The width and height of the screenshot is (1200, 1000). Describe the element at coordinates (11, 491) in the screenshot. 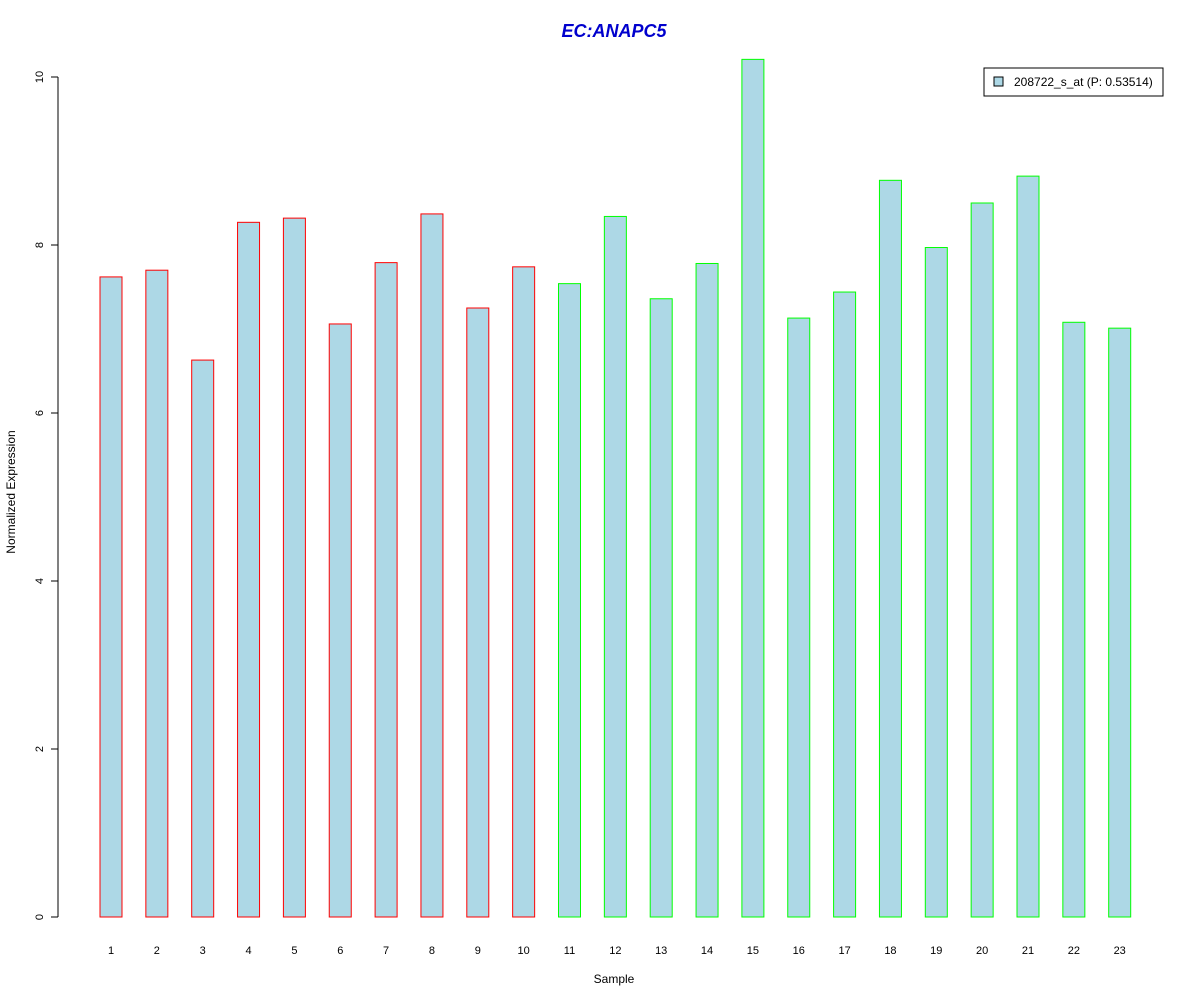

I see `y-axis-title: Normalized Expression` at that location.